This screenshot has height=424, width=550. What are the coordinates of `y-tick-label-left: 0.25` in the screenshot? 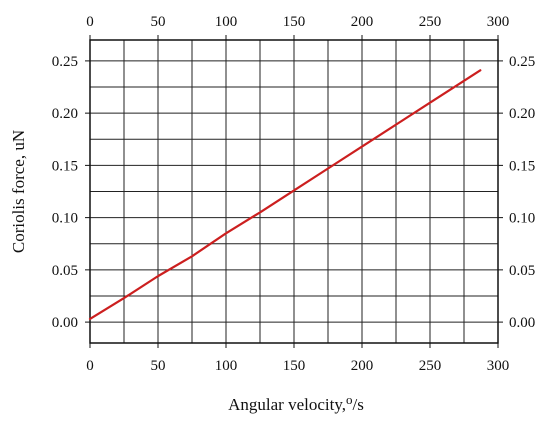 It's located at (65, 62).